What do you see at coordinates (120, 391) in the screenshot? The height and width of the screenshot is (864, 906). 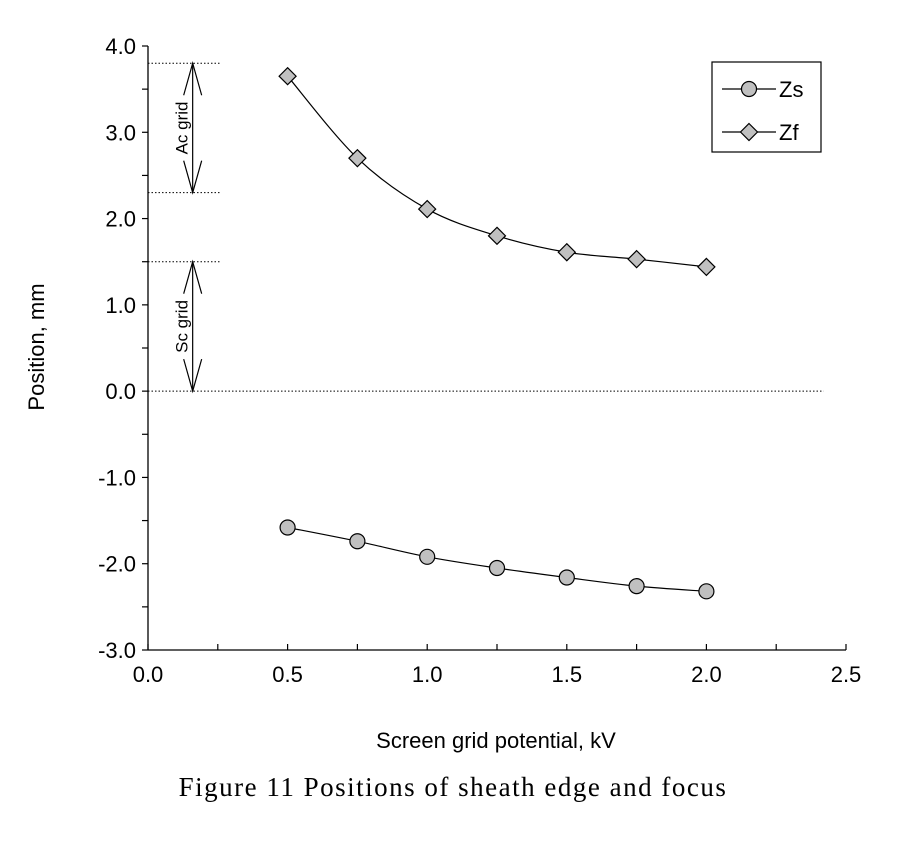 I see `y-tick-label: 0.0` at bounding box center [120, 391].